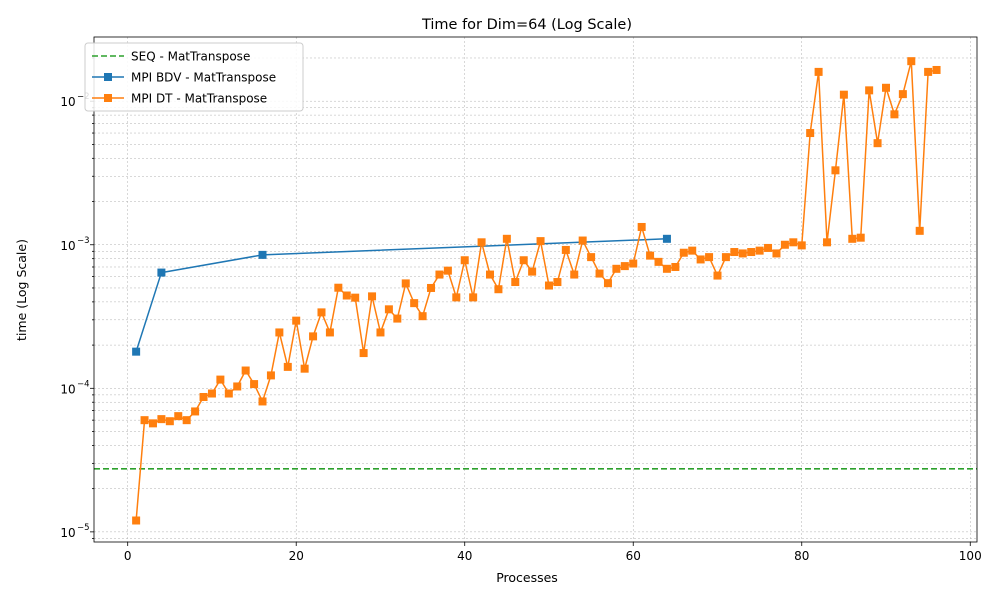 Image resolution: width=1000 pixels, height=600 pixels. What do you see at coordinates (77, 298) in the screenshot?
I see `y-axis-ticks: 10−510−410−310−2` at bounding box center [77, 298].